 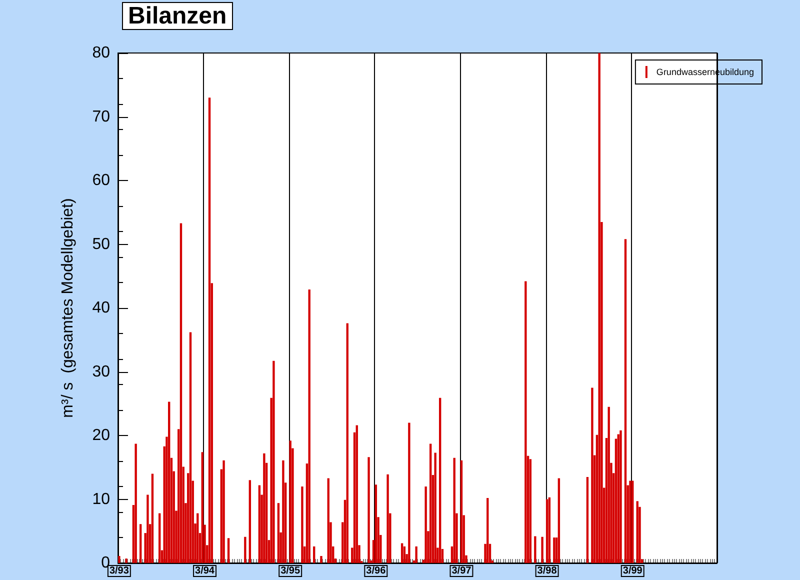 I want to click on y-tick-label: 70, so click(x=101, y=117).